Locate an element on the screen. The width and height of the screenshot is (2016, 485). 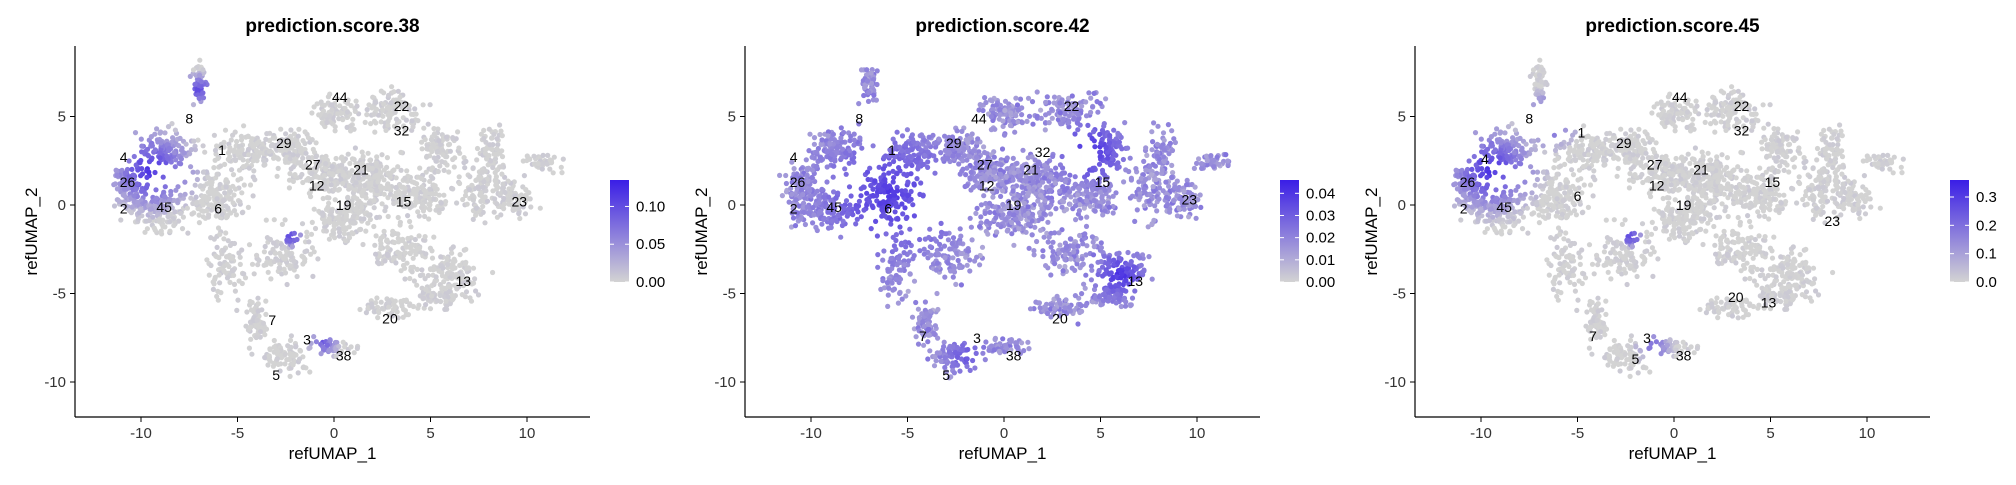
cluster-label: 7 is located at coordinates (272, 320).